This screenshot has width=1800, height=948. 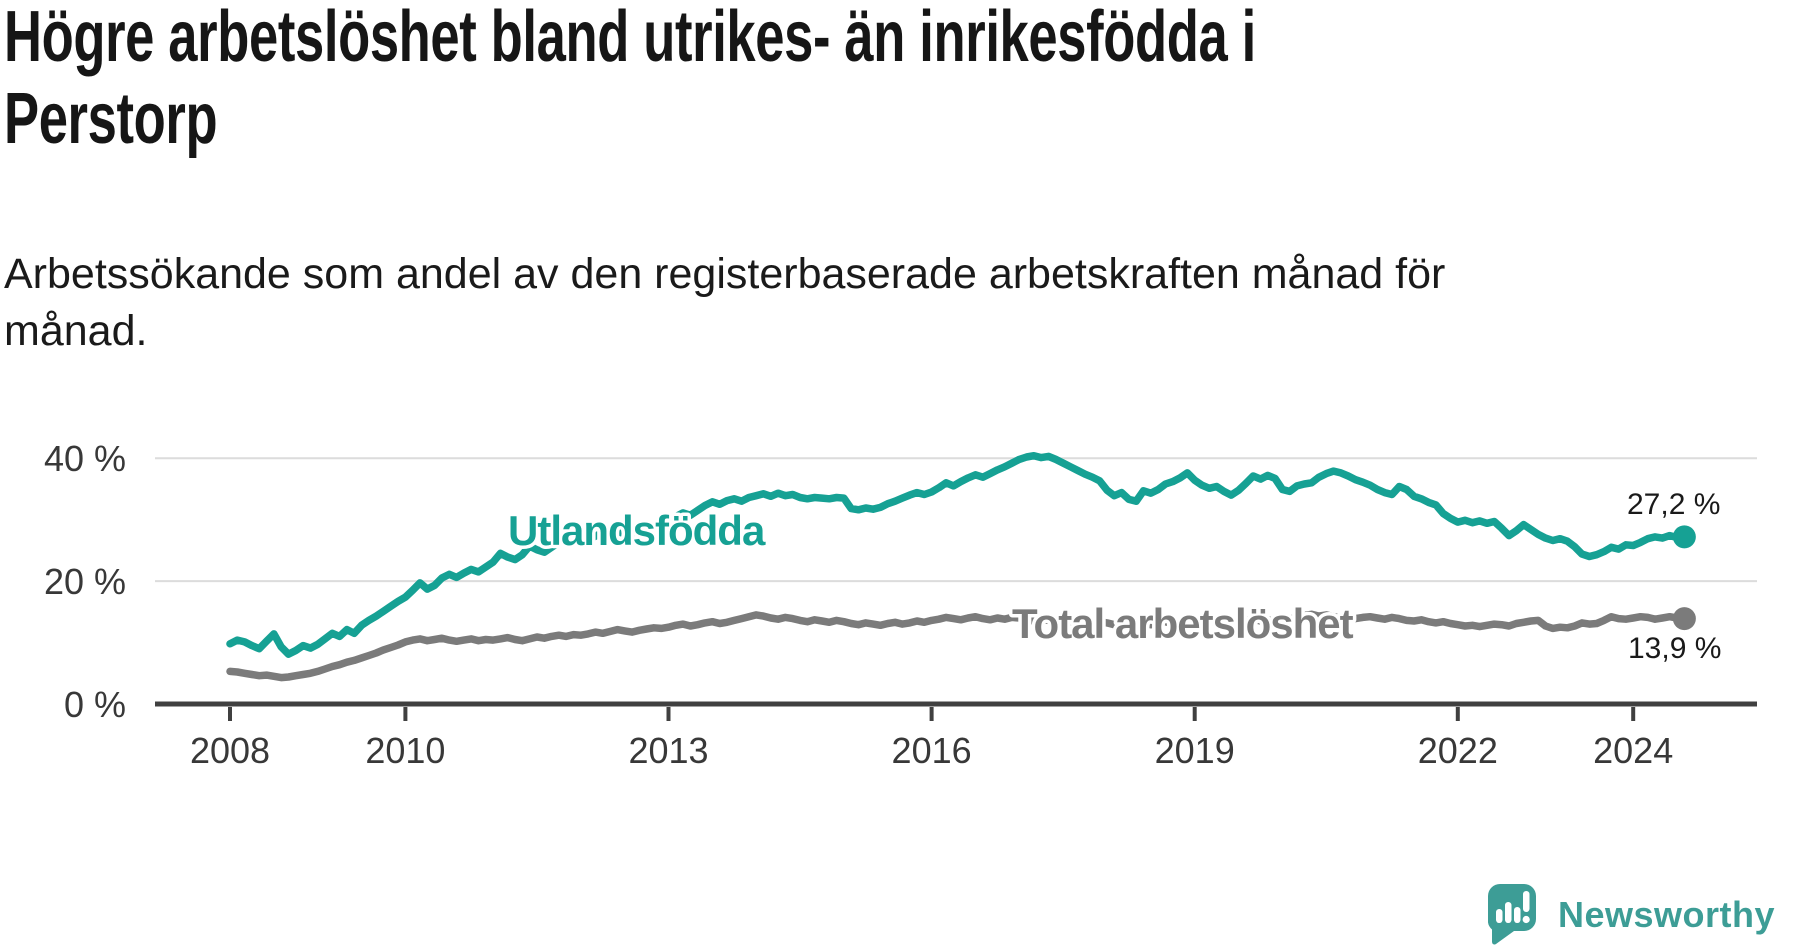 I want to click on x-axis-tick-label: 2010, so click(x=405, y=750).